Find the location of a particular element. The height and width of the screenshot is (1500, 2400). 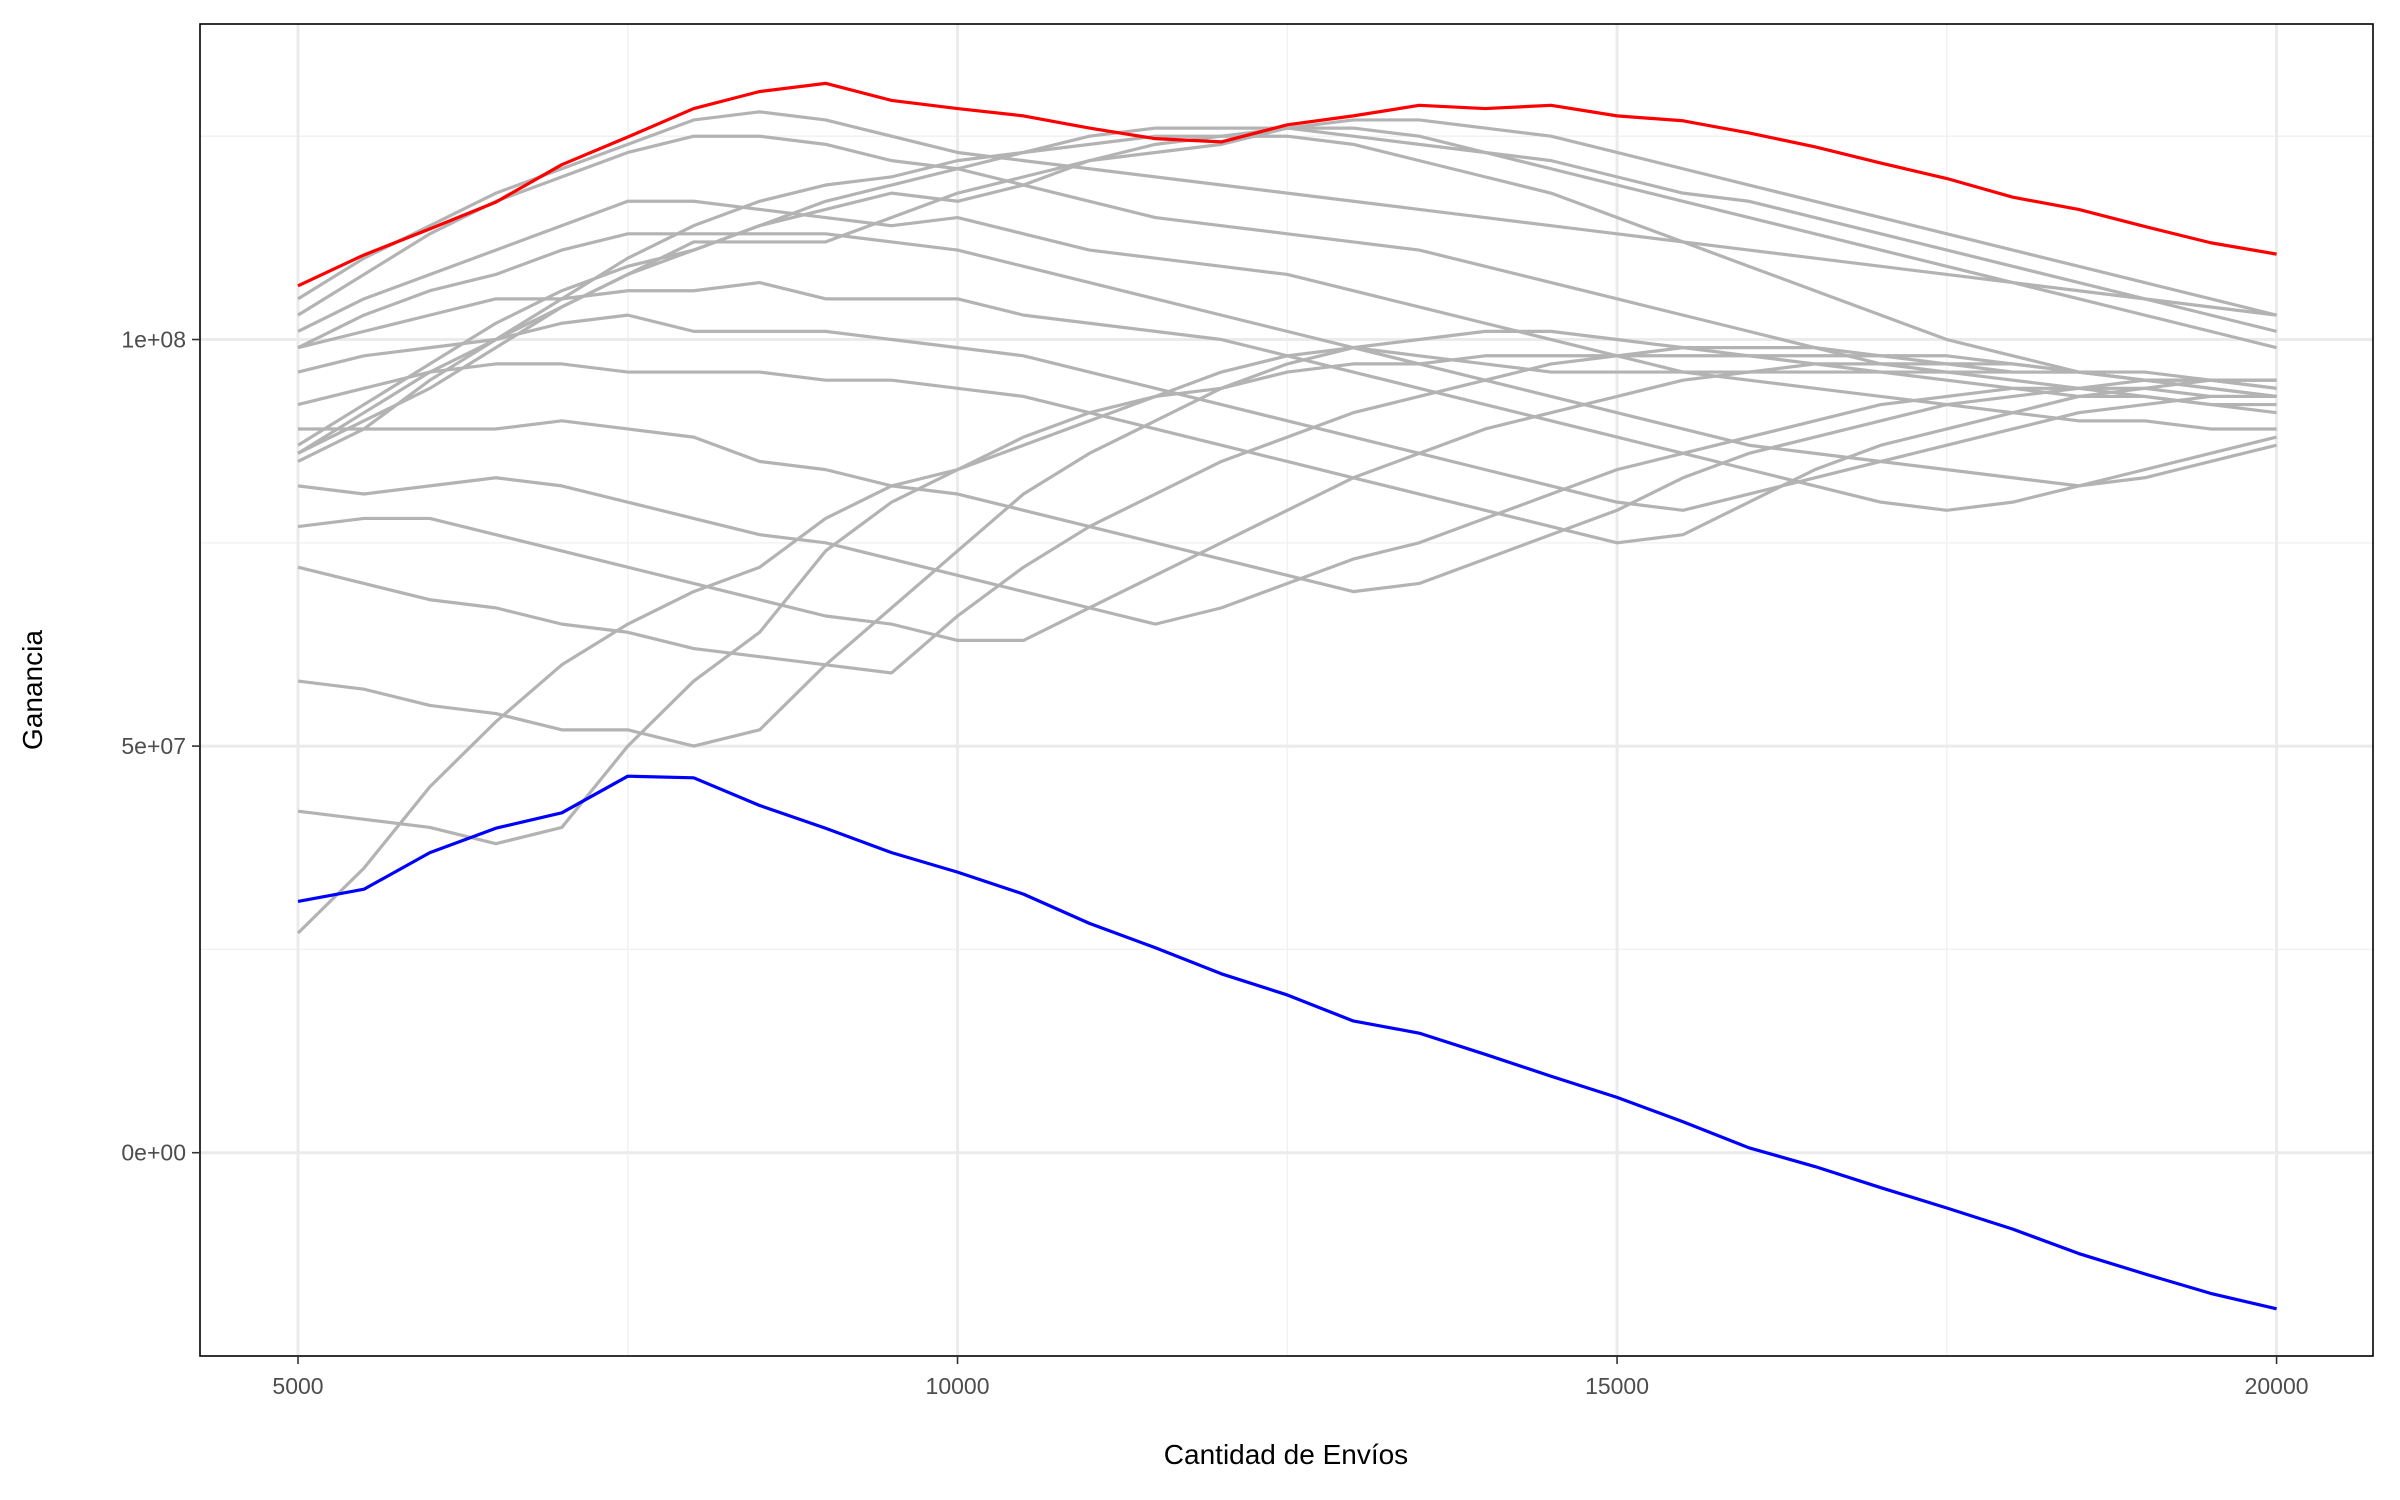

x-tick-label: 20000 is located at coordinates (2277, 1386).